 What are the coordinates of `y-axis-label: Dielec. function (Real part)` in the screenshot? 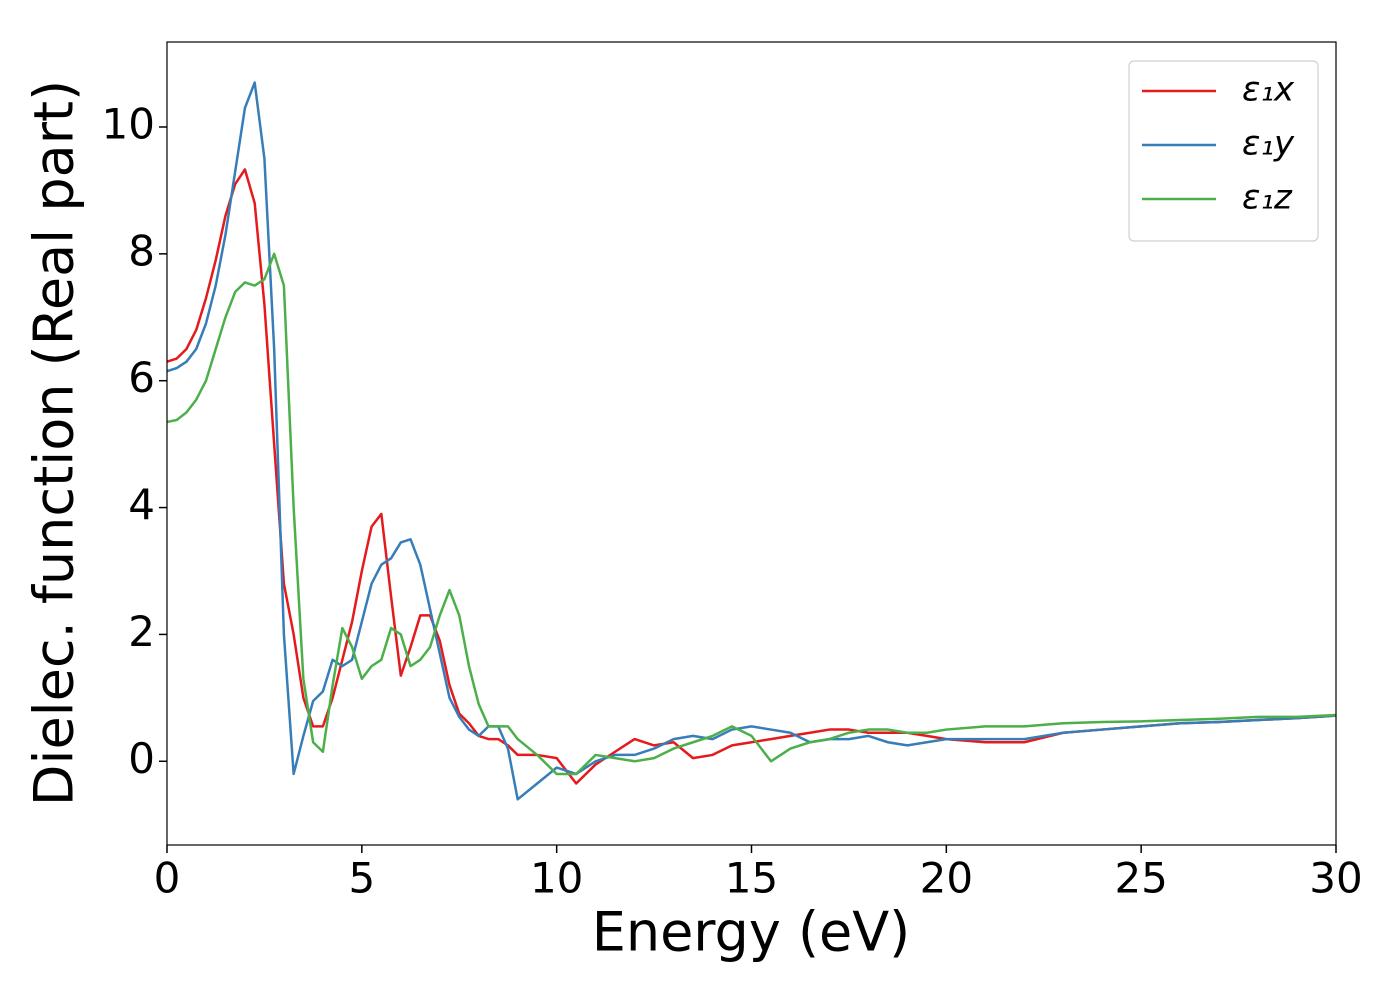 It's located at (54, 443).